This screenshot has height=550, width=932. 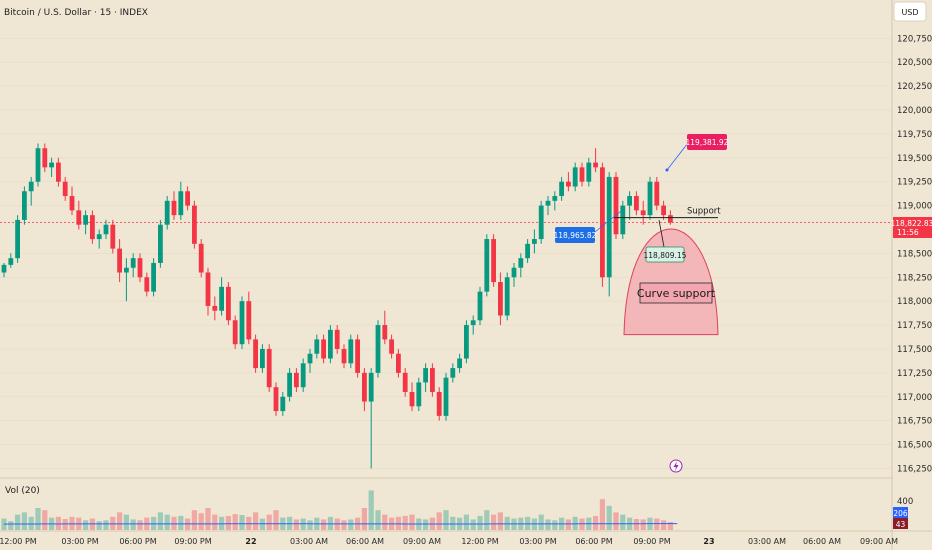 I want to click on time-tick-label: 03:00 AM, so click(x=767, y=541).